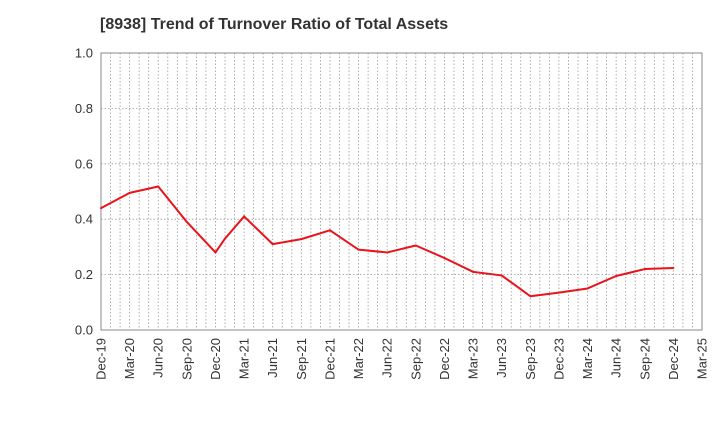  I want to click on y-axis: 0.0 0.2 0.4 0.6 0.8 1.0, so click(84, 192).